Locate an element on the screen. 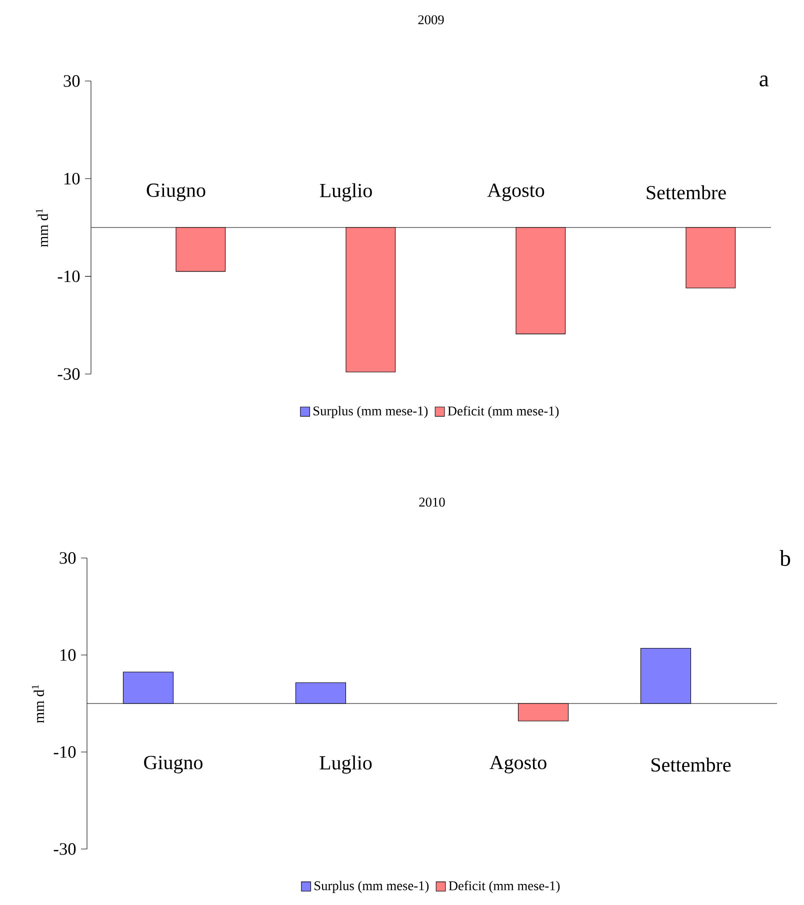 The image size is (804, 905). chart-title: 2009 is located at coordinates (431, 19).